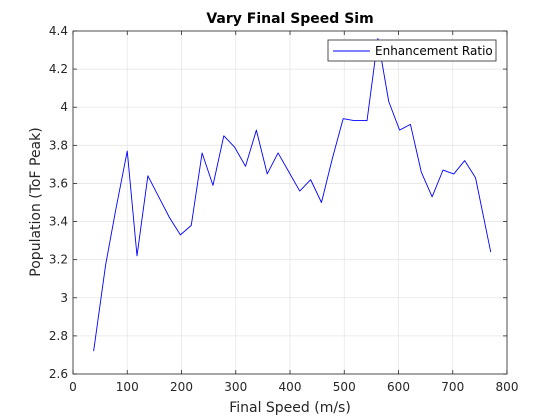 The width and height of the screenshot is (560, 420). Describe the element at coordinates (64, 107) in the screenshot. I see `y-tick-label: 4` at that location.